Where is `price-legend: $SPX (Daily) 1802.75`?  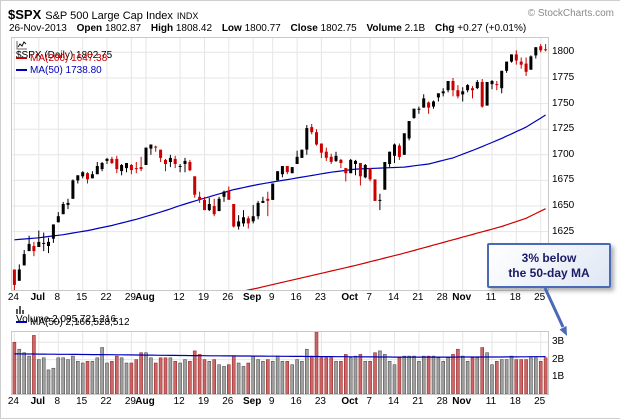
price-legend: $SPX (Daily) 1802.75 is located at coordinates (64, 51).